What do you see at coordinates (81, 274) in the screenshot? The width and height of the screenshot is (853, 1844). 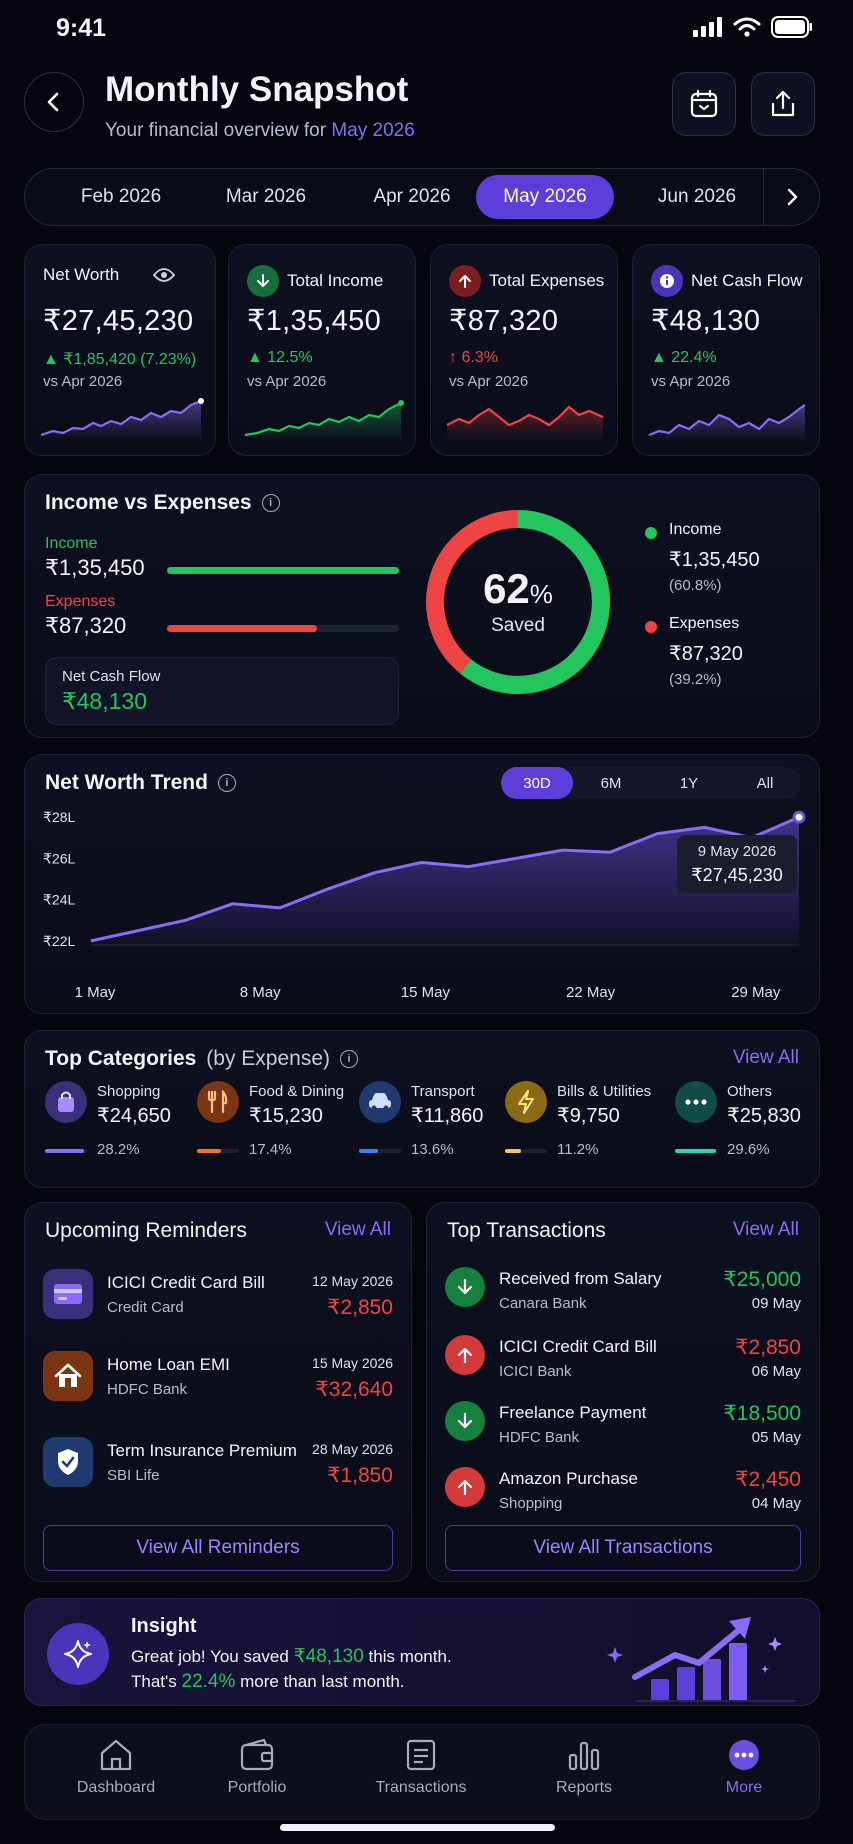 I see `kpi-title-label: Net Worth` at bounding box center [81, 274].